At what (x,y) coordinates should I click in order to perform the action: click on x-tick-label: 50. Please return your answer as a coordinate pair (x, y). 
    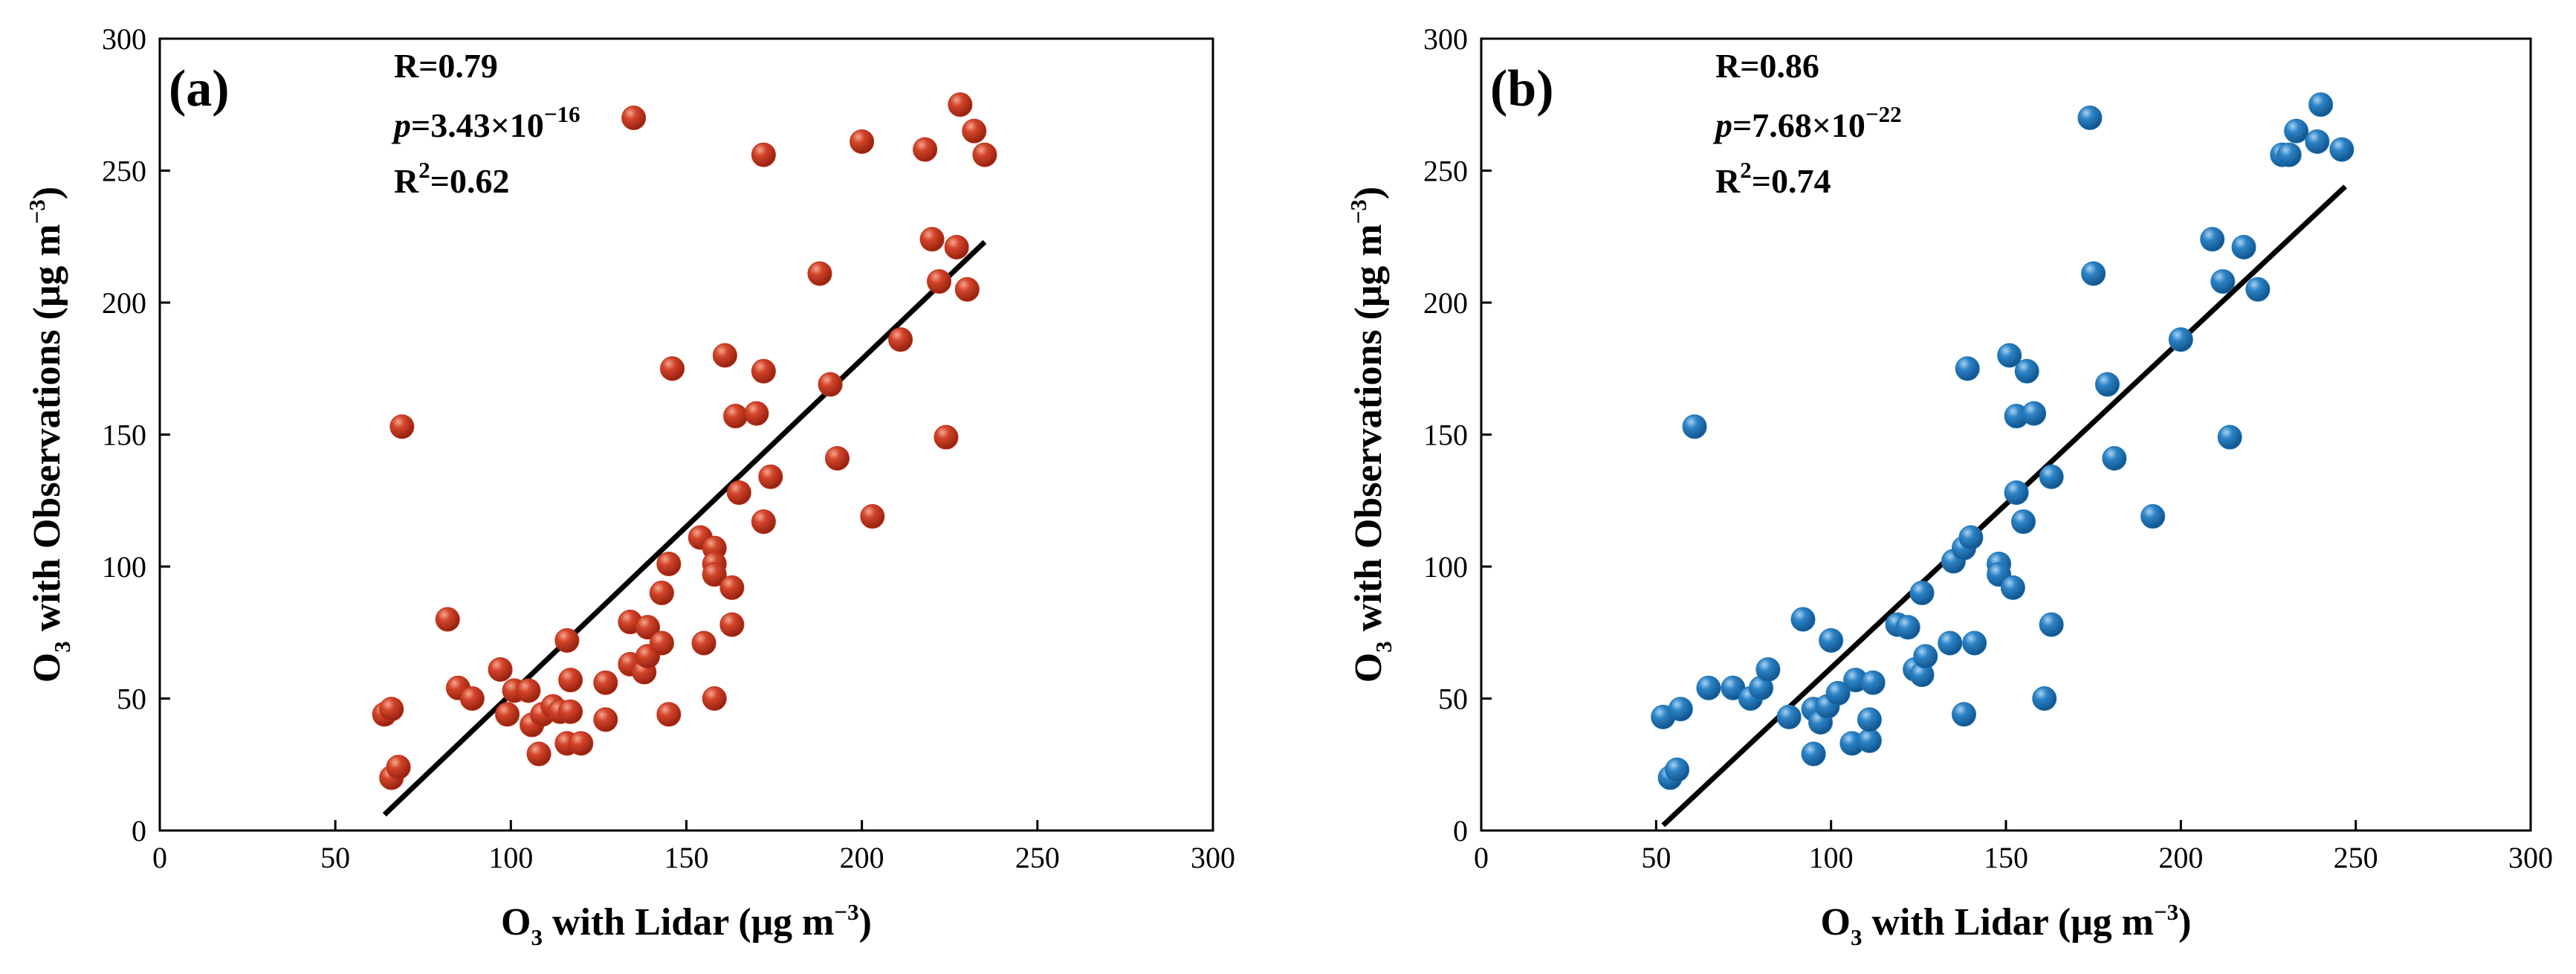
    Looking at the image, I should click on (1656, 857).